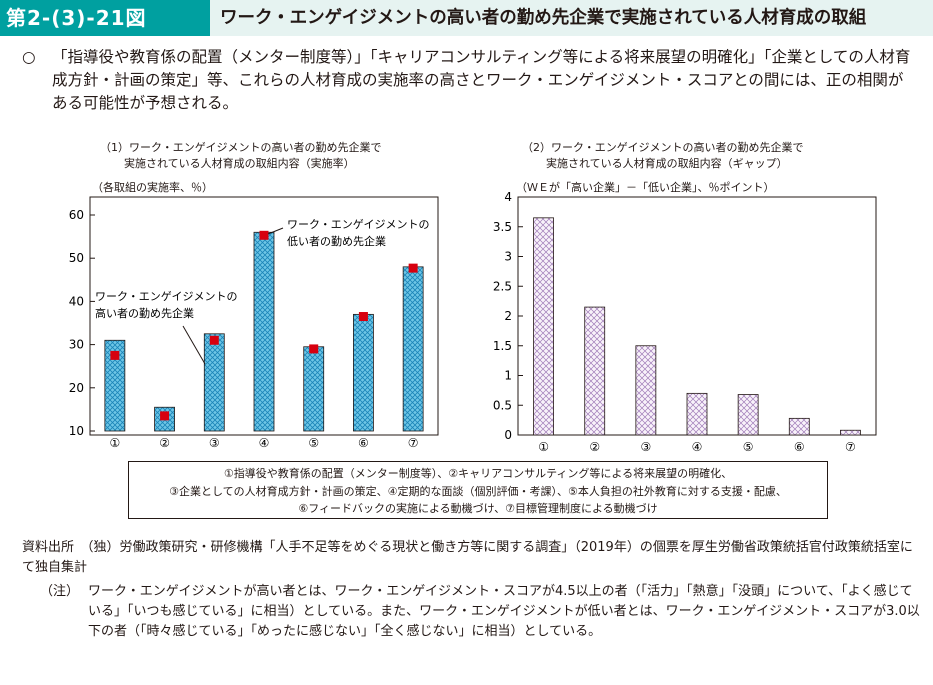 Image resolution: width=933 pixels, height=685 pixels. Describe the element at coordinates (502, 286) in the screenshot. I see `chart2-ytick-label: 2.5` at that location.